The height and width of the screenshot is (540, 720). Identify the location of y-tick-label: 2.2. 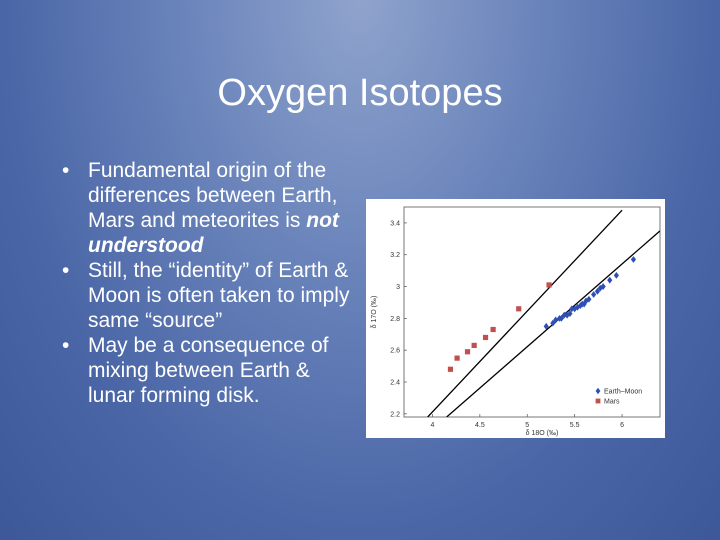
(395, 414).